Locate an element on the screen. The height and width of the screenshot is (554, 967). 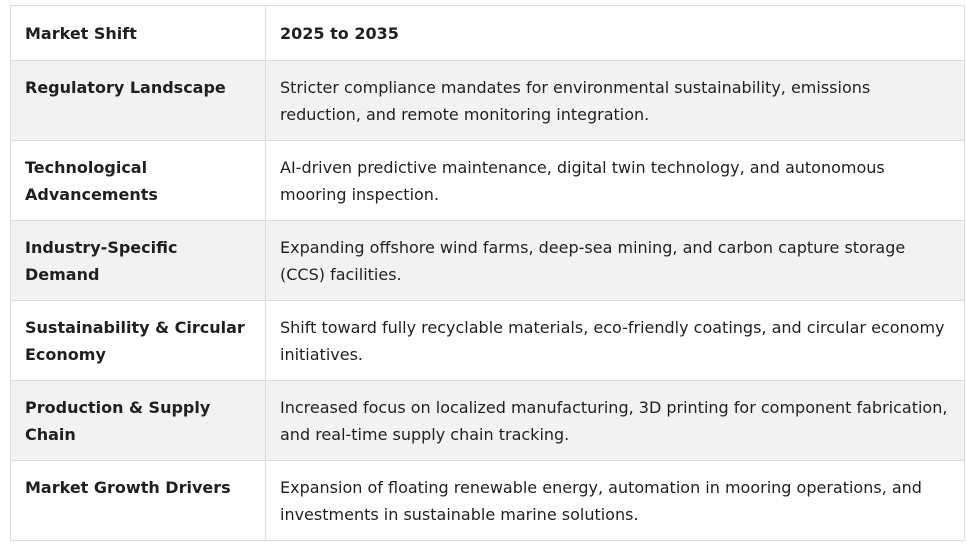
row-label: Sustainability & Circular Economy is located at coordinates (138, 340).